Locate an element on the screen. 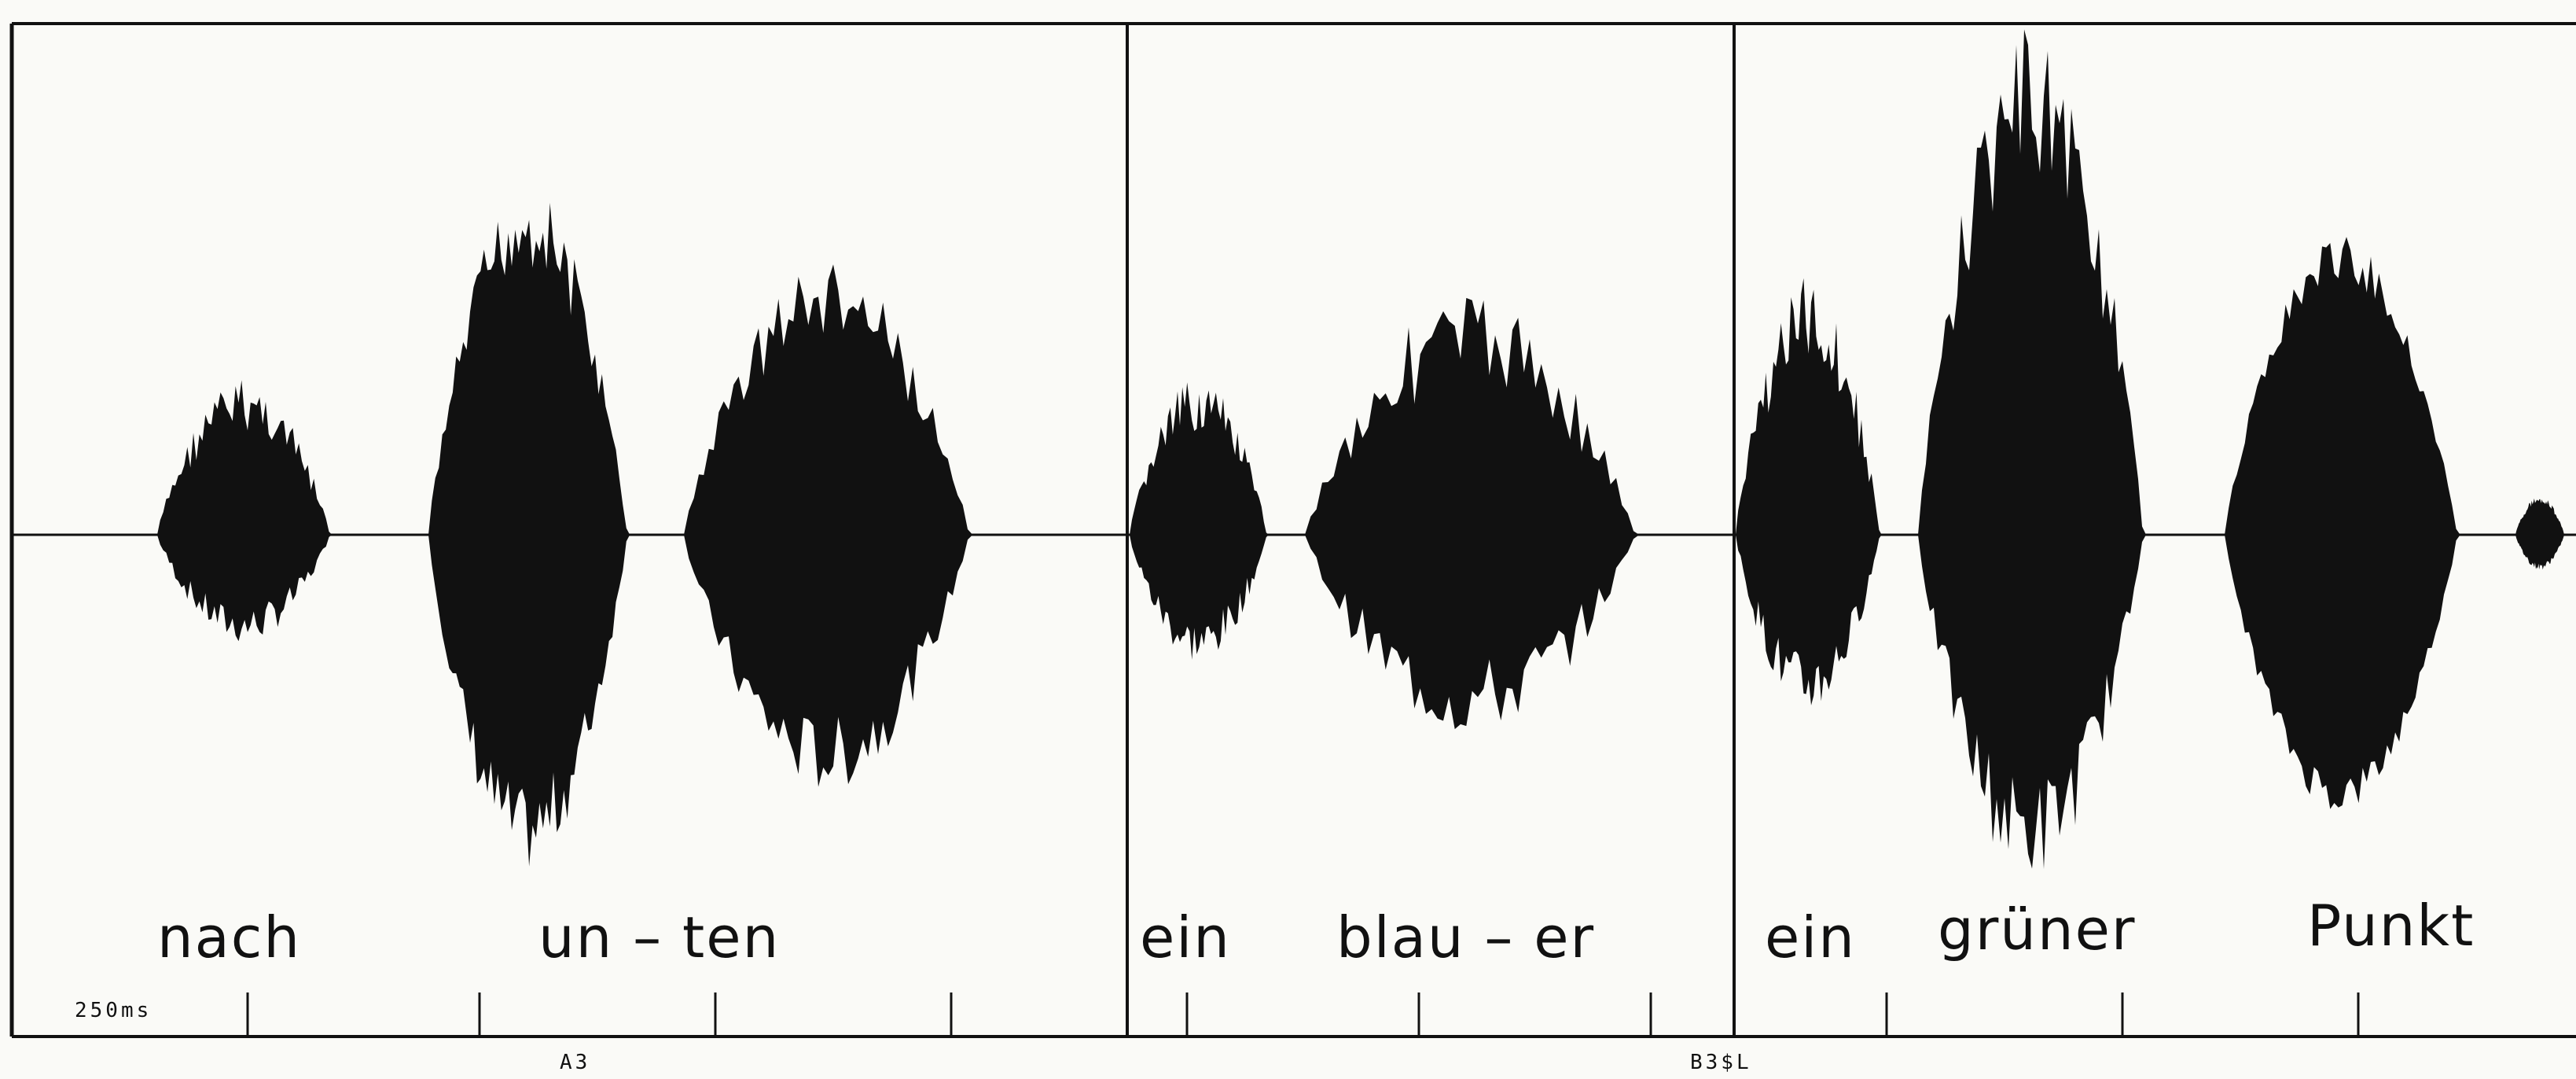  waveform-segment-blau-er is located at coordinates (1478, 513).